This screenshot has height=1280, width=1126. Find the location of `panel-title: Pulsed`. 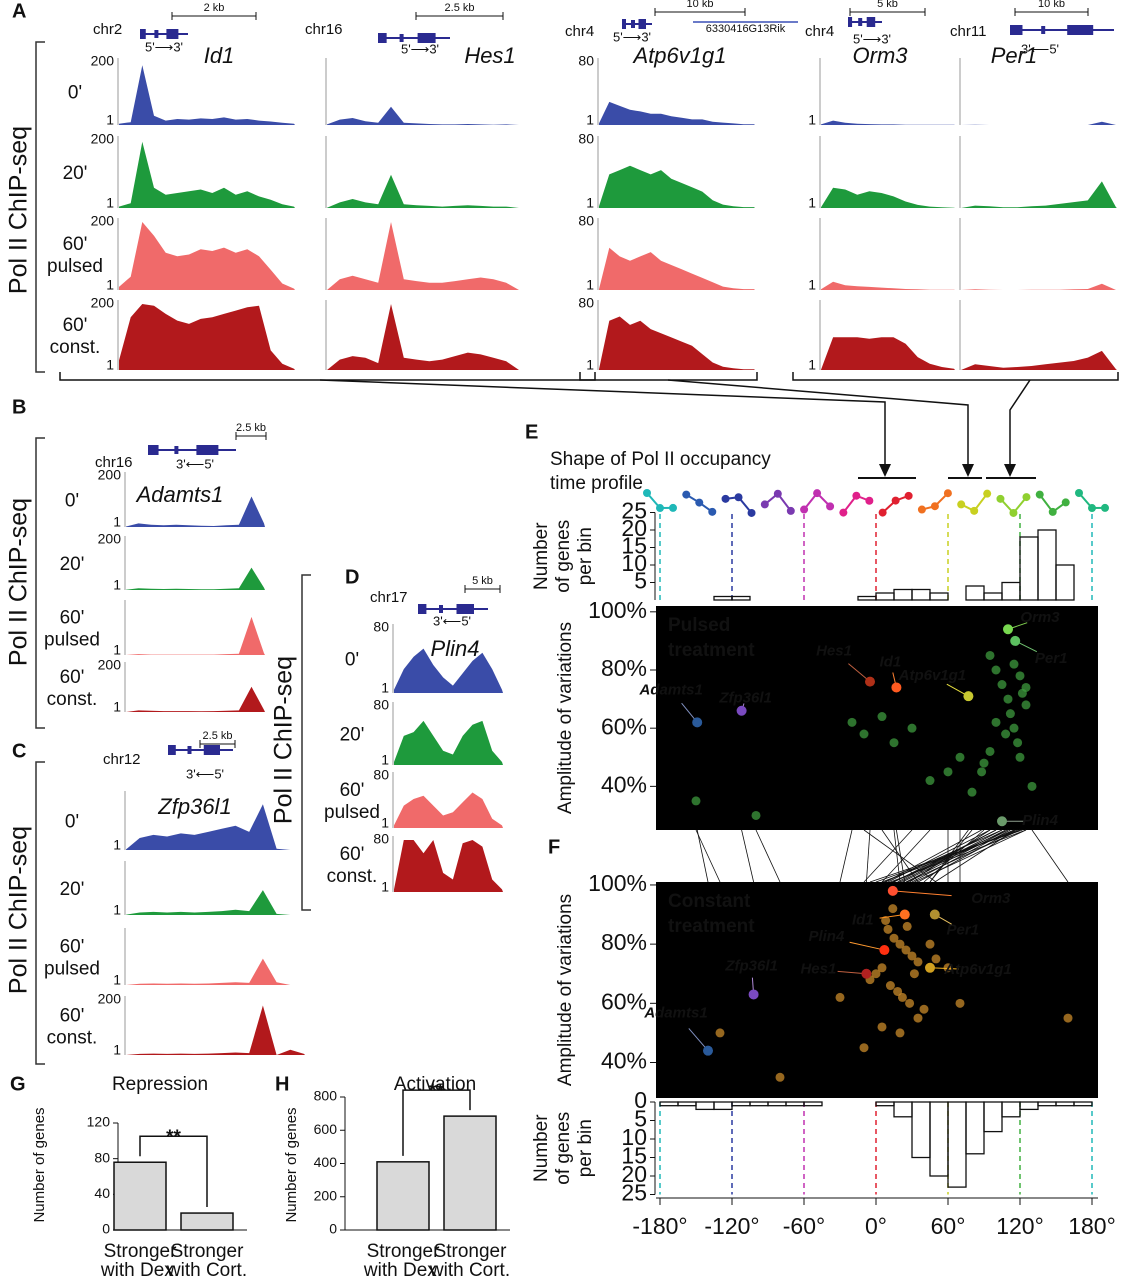

panel-title: Pulsed is located at coordinates (699, 625).